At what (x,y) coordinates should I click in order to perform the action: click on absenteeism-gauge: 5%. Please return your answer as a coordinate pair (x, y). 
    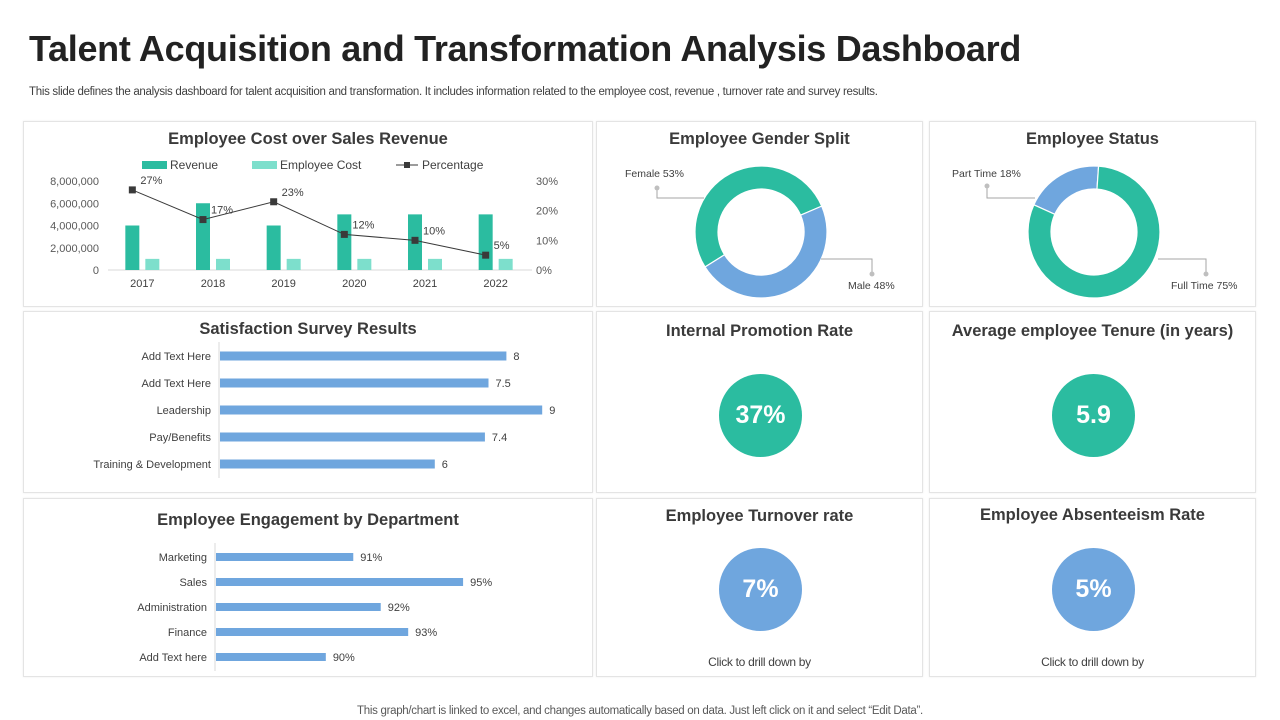
    Looking at the image, I should click on (1093, 589).